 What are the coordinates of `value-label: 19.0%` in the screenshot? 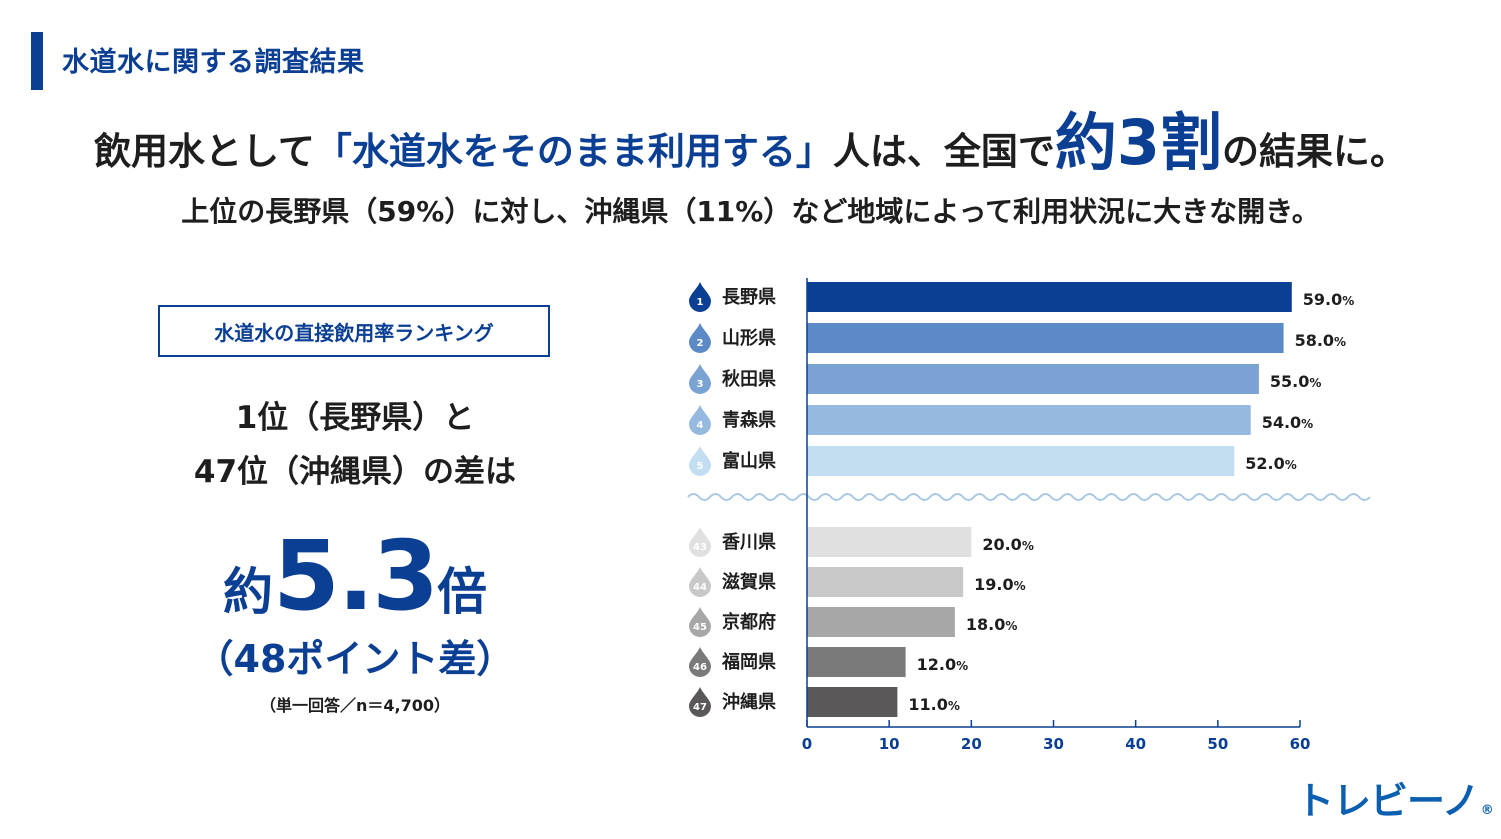 It's located at (1000, 584).